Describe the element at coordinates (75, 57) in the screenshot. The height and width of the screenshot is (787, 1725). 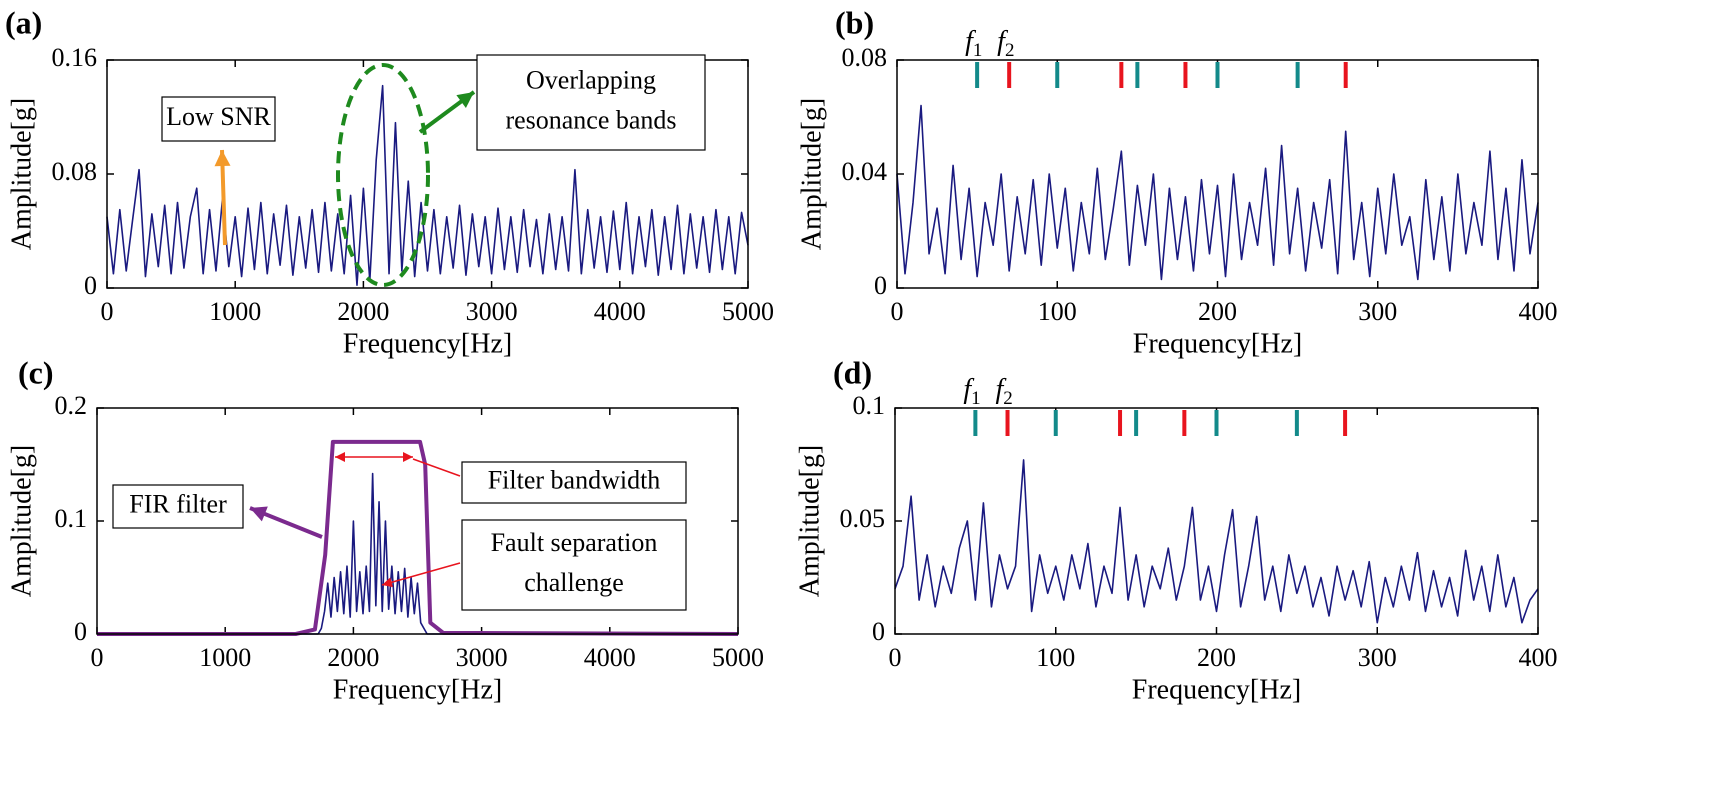
I see `y-tick-label: 0.16` at that location.